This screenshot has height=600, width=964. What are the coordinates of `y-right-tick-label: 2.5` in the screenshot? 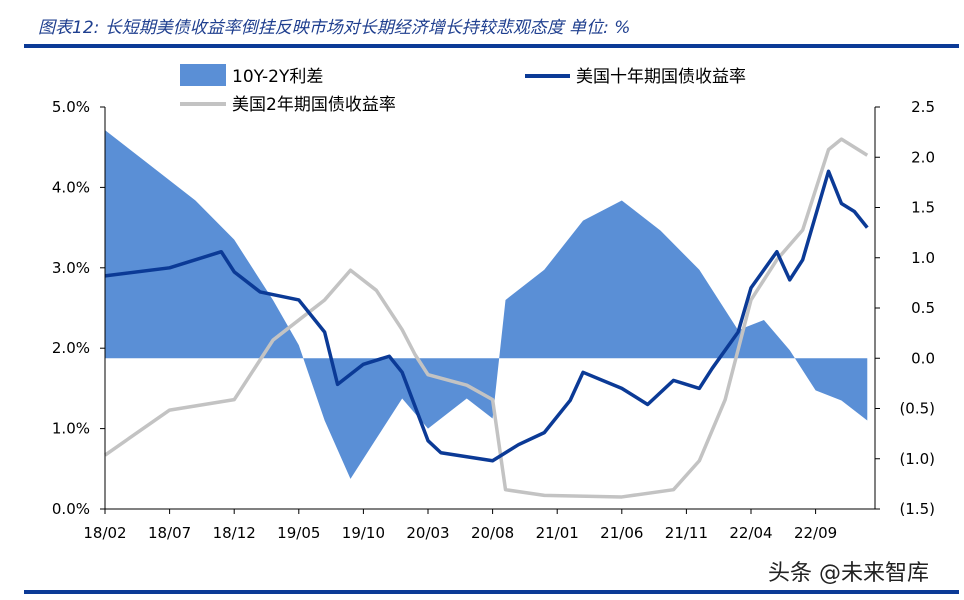 It's located at (923, 107).